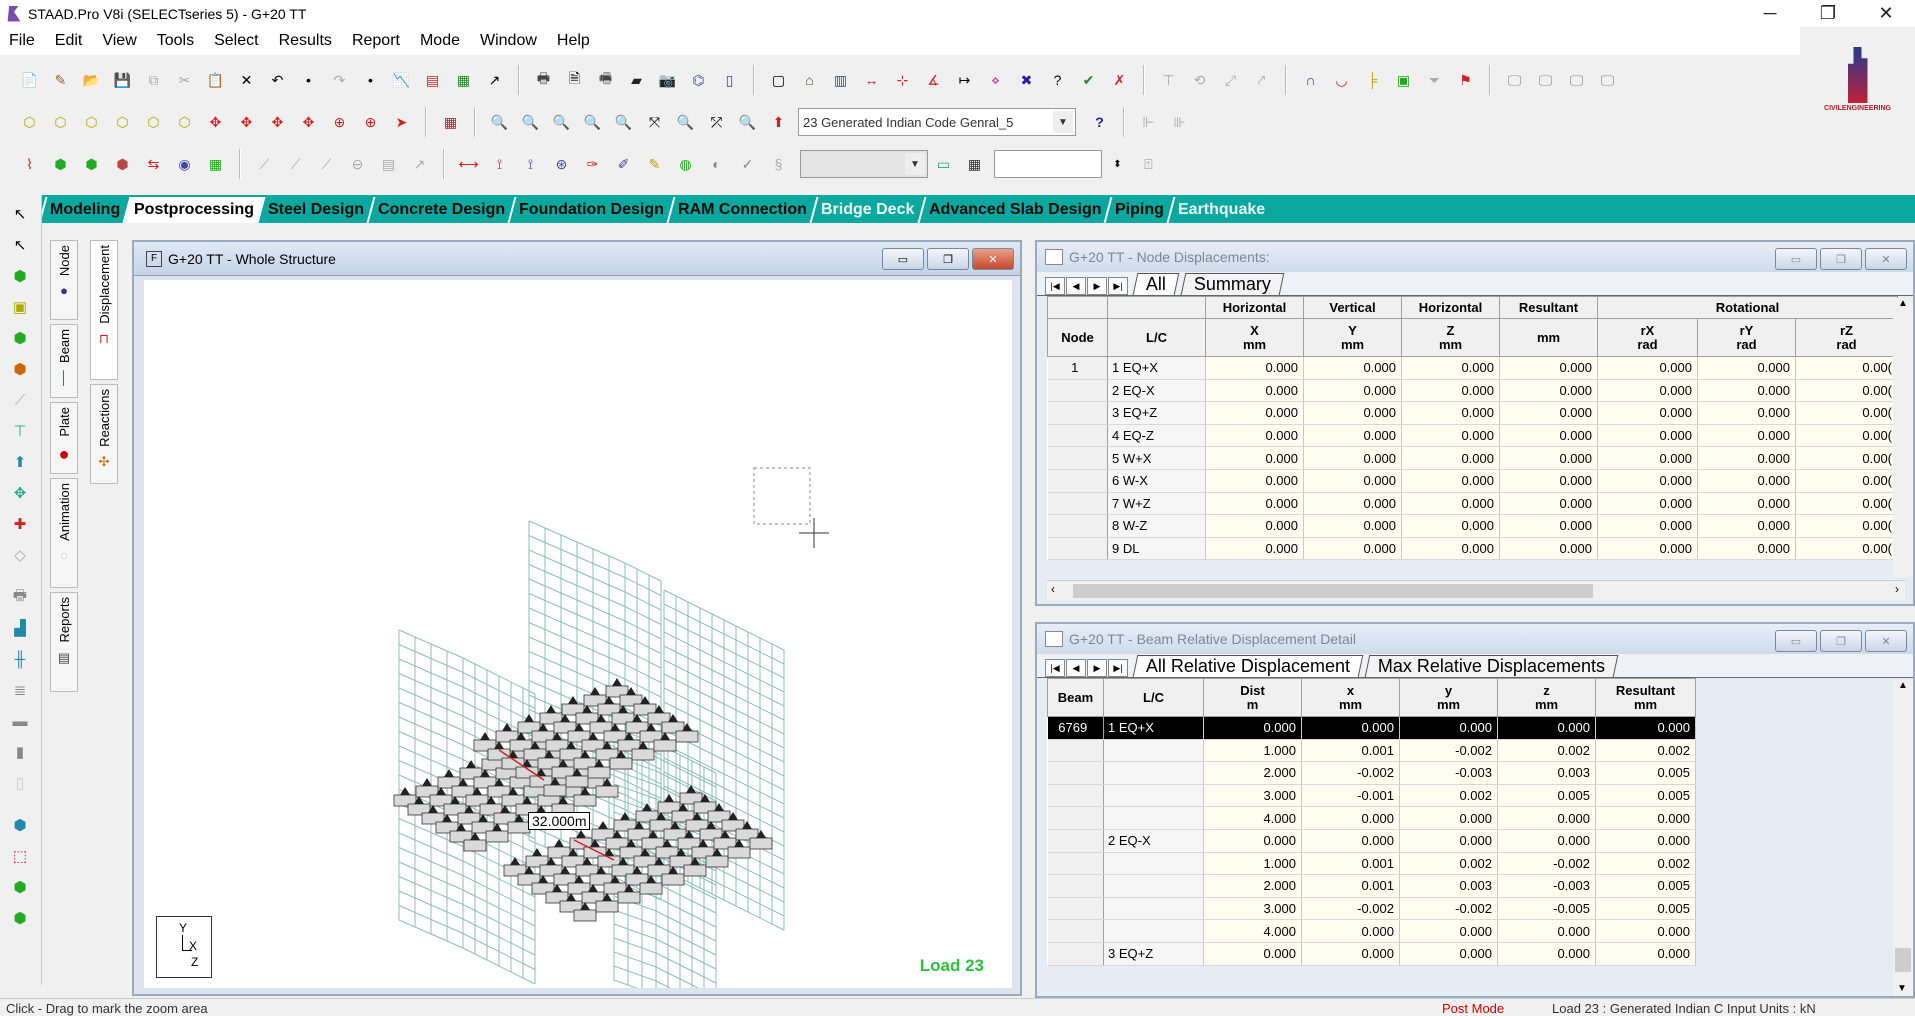  Describe the element at coordinates (20, 493) in the screenshot. I see `select-support-icon: ✥` at that location.